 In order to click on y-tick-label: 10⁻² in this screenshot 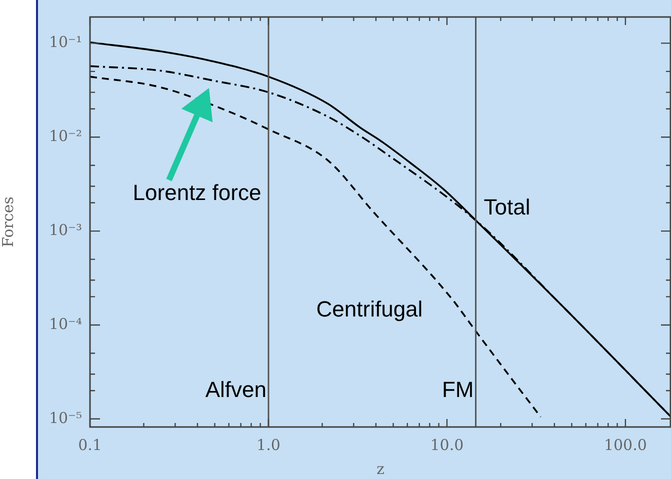, I will do `click(65, 136)`.